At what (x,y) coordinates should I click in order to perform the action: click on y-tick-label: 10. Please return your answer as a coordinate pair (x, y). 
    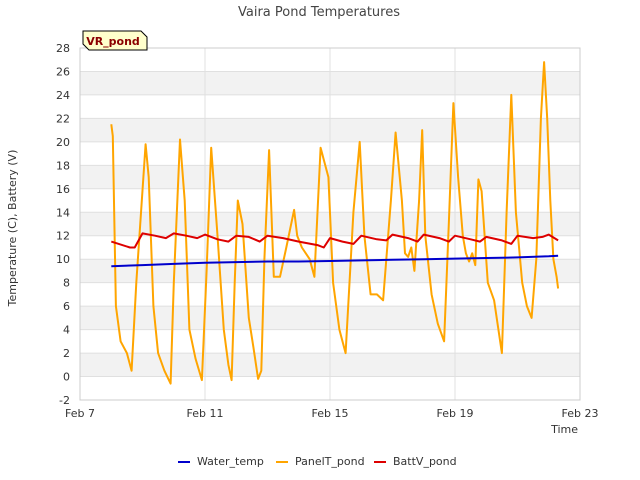
    Looking at the image, I should click on (63, 259).